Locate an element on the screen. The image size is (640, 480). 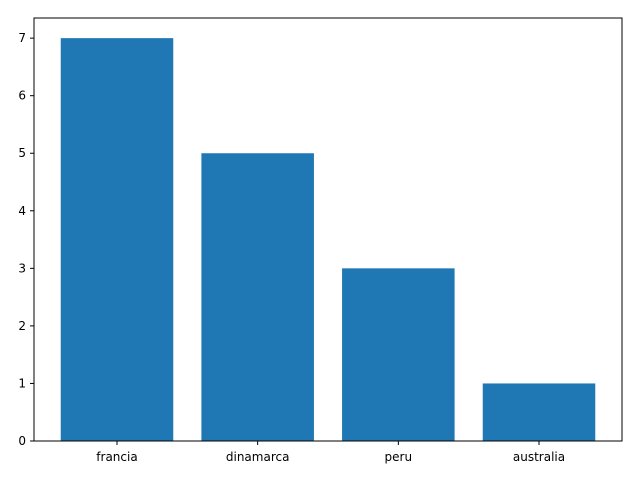
bar-australia is located at coordinates (539, 412).